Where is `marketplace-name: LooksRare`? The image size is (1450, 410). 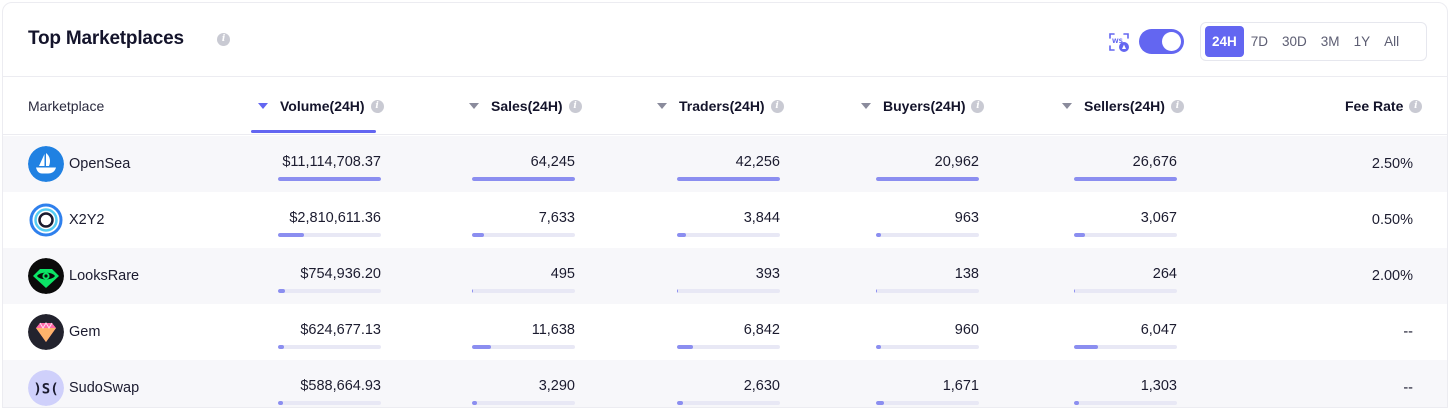 marketplace-name: LooksRare is located at coordinates (104, 276).